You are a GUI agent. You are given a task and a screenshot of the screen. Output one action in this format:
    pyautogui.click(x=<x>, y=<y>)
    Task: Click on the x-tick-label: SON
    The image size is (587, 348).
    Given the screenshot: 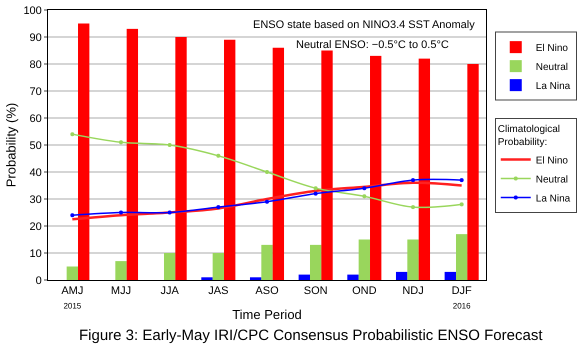 What is the action you would take?
    pyautogui.click(x=316, y=291)
    